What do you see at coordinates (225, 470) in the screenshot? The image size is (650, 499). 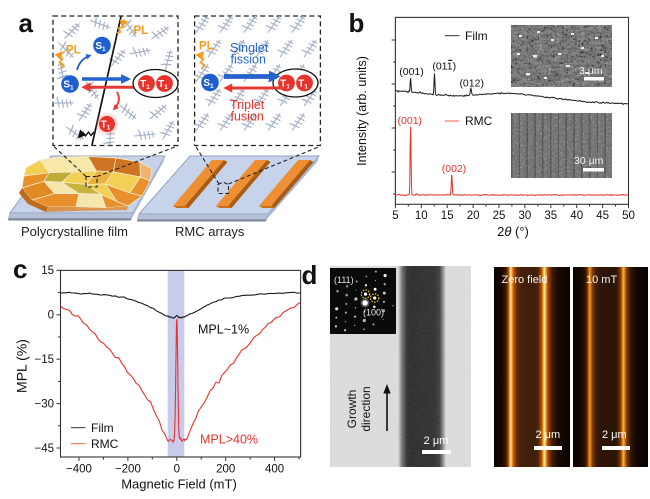 I see `svg-text: 200` at bounding box center [225, 470].